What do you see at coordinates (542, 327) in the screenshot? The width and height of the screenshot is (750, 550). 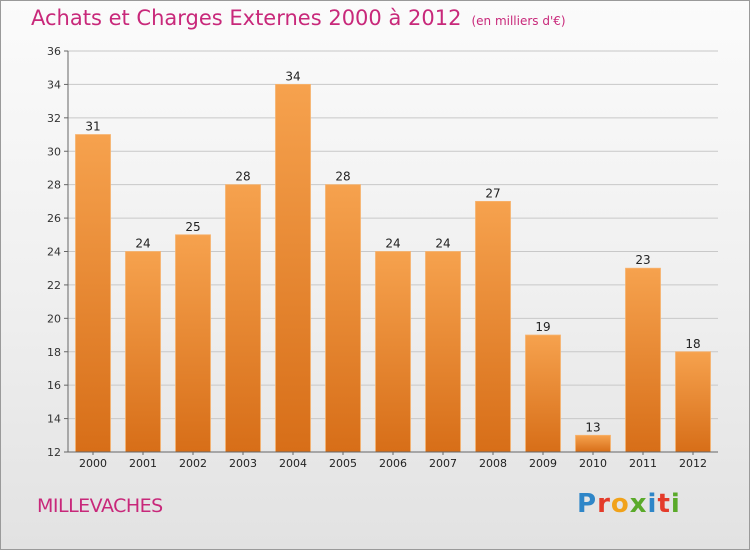 I see `data-label: 19` at bounding box center [542, 327].